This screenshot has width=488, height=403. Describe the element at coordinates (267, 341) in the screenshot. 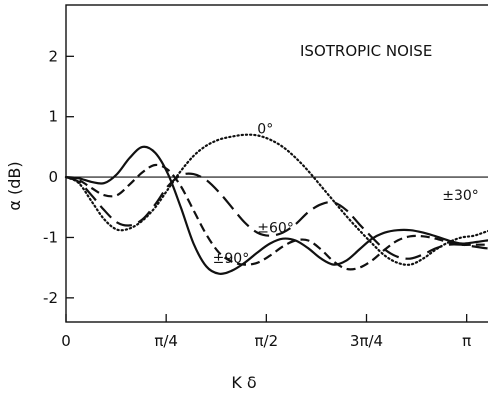

I see `x-tick-label: π/2` at that location.